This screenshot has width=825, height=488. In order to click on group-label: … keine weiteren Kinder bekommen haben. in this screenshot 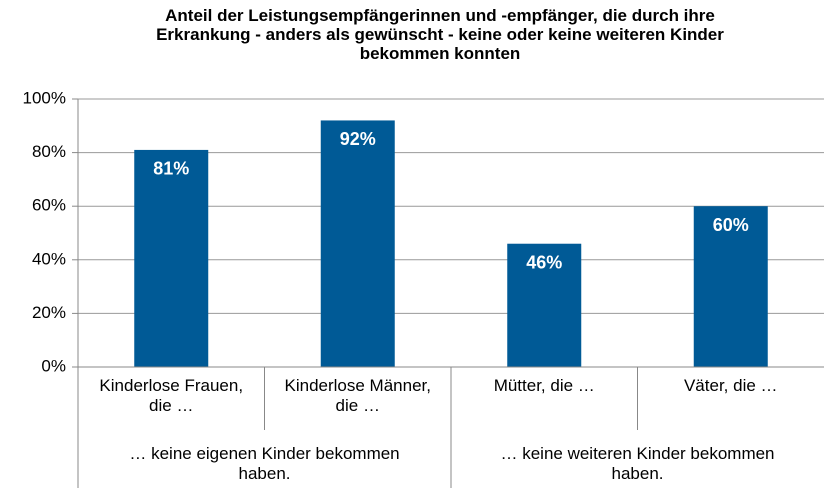, I will do `click(637, 463)`.